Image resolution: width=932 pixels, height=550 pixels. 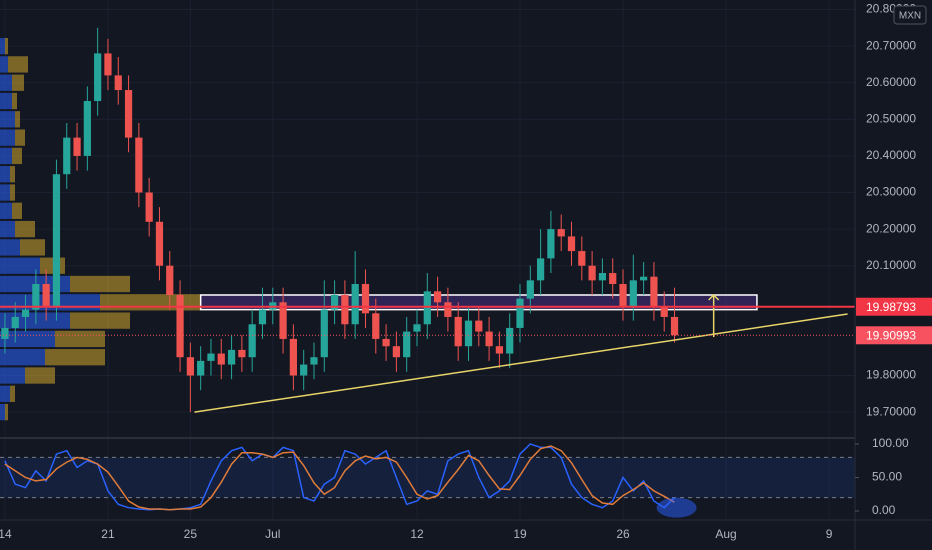 I want to click on x-tick-label: Aug, so click(x=725, y=534).